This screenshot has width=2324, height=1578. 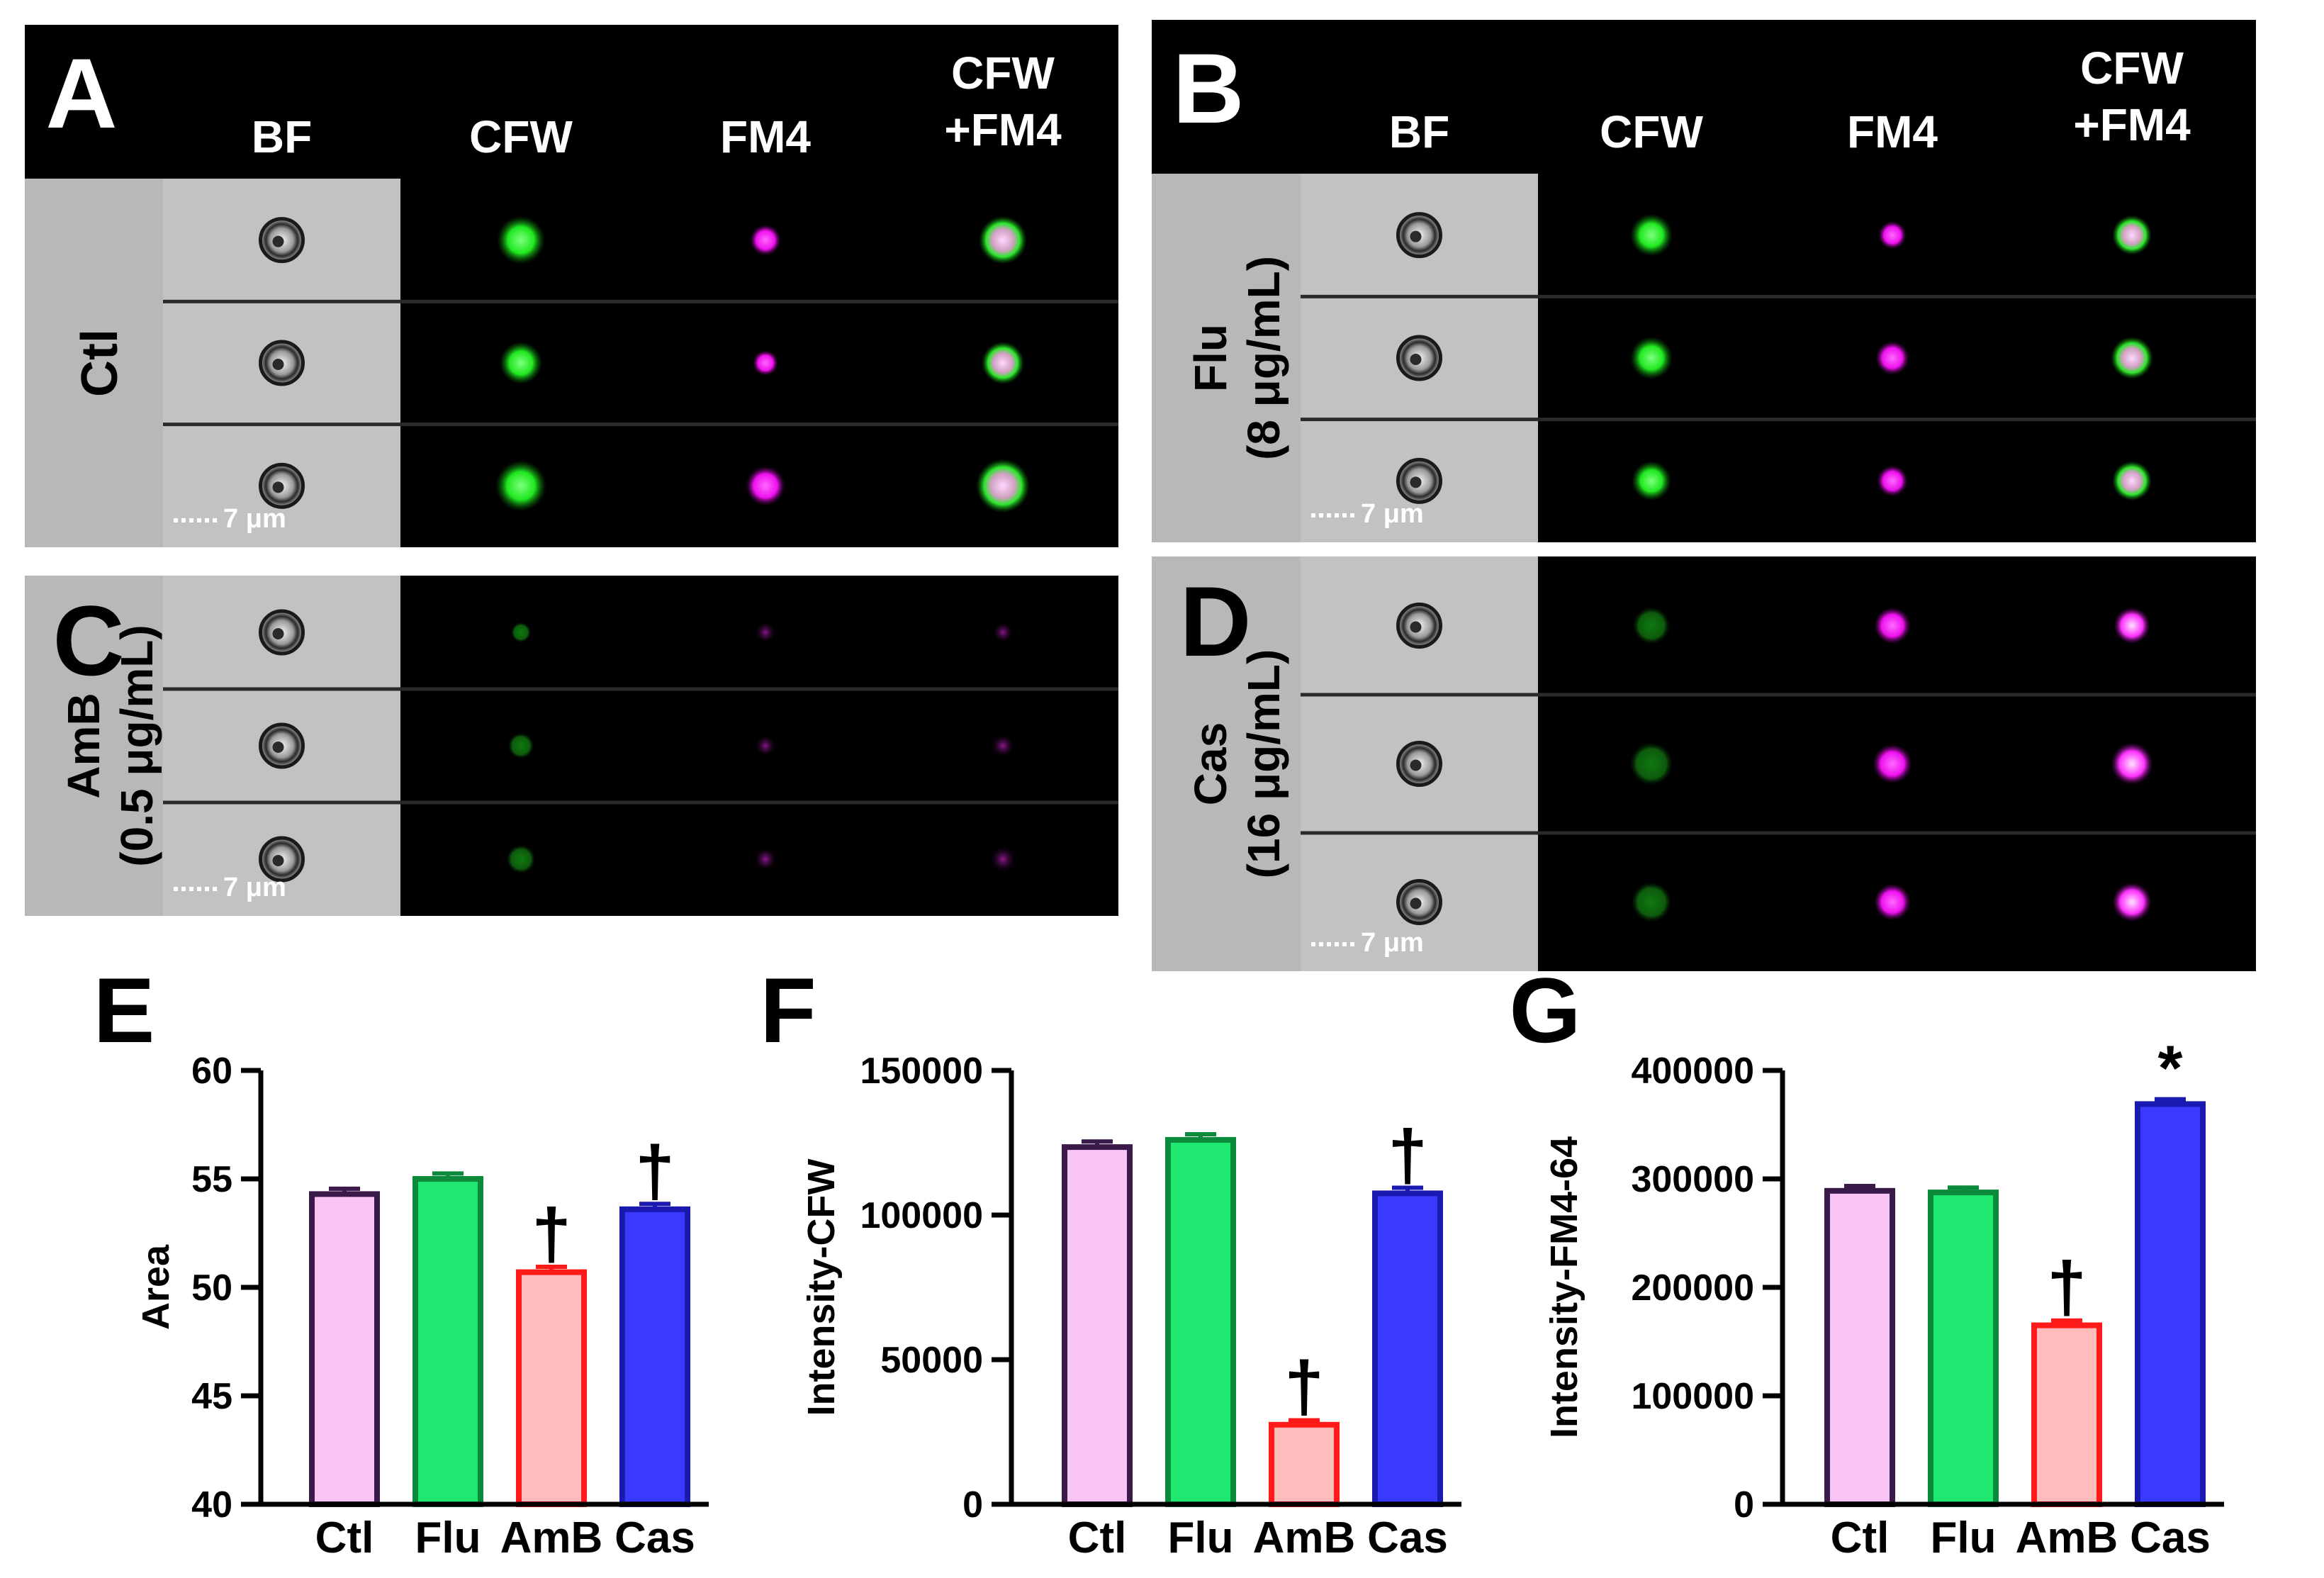 I want to click on panel-letter: A, so click(x=81, y=93).